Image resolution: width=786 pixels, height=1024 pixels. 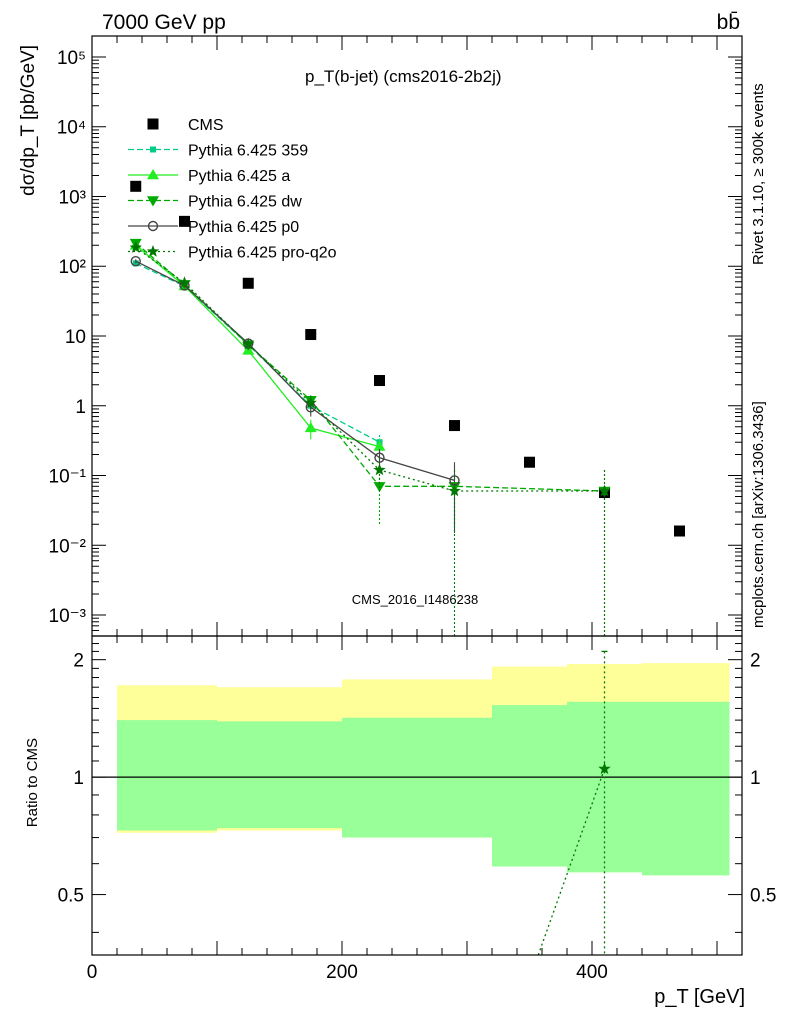 What do you see at coordinates (32, 782) in the screenshot?
I see `ratio-y-axis-label: Ratio to CMS` at bounding box center [32, 782].